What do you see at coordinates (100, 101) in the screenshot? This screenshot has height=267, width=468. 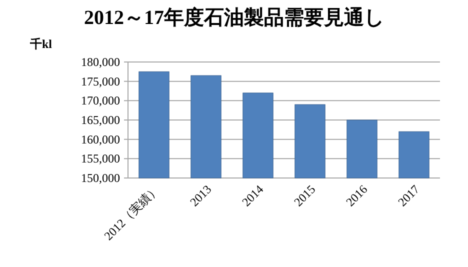 I see `y-tick-label: 170,000` at bounding box center [100, 101].